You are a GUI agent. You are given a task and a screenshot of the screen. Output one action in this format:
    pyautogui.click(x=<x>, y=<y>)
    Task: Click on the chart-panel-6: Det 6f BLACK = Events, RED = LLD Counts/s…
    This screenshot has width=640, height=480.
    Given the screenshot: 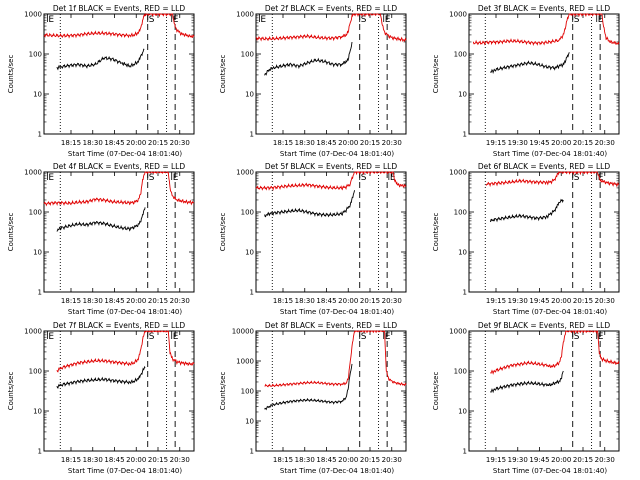 What is the action you would take?
    pyautogui.click(x=526, y=239)
    